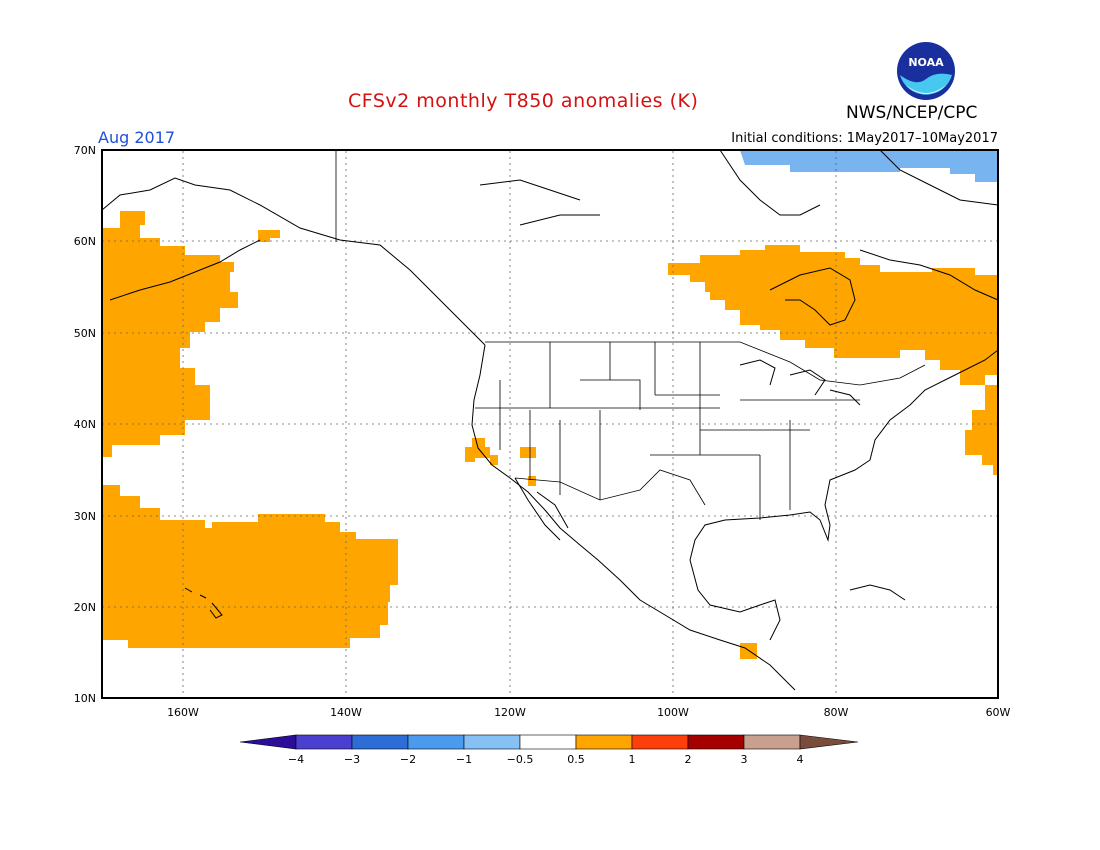 The height and width of the screenshot is (850, 1100). Describe the element at coordinates (748, 651) in the screenshot. I see `anomaly-region-central-america` at that location.